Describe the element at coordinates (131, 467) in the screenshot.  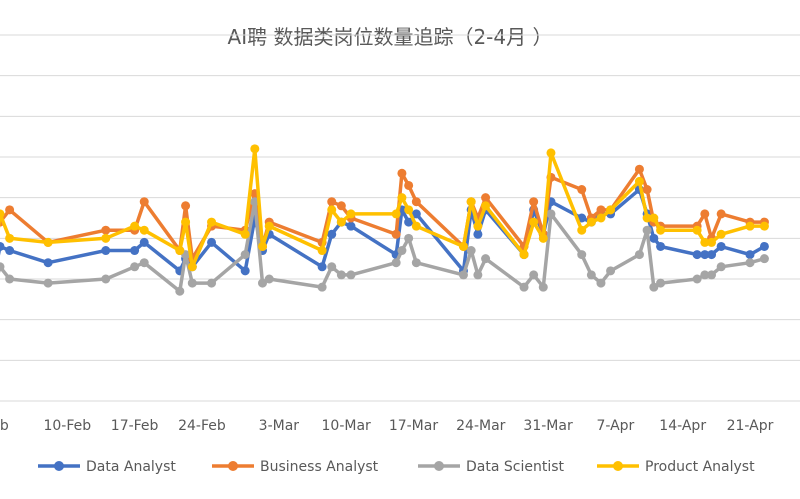
I see `legend-label: Data Analyst` at that location.